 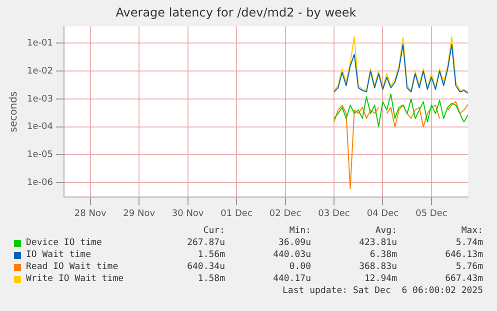 I want to click on text: 12.94m, so click(x=380, y=279).